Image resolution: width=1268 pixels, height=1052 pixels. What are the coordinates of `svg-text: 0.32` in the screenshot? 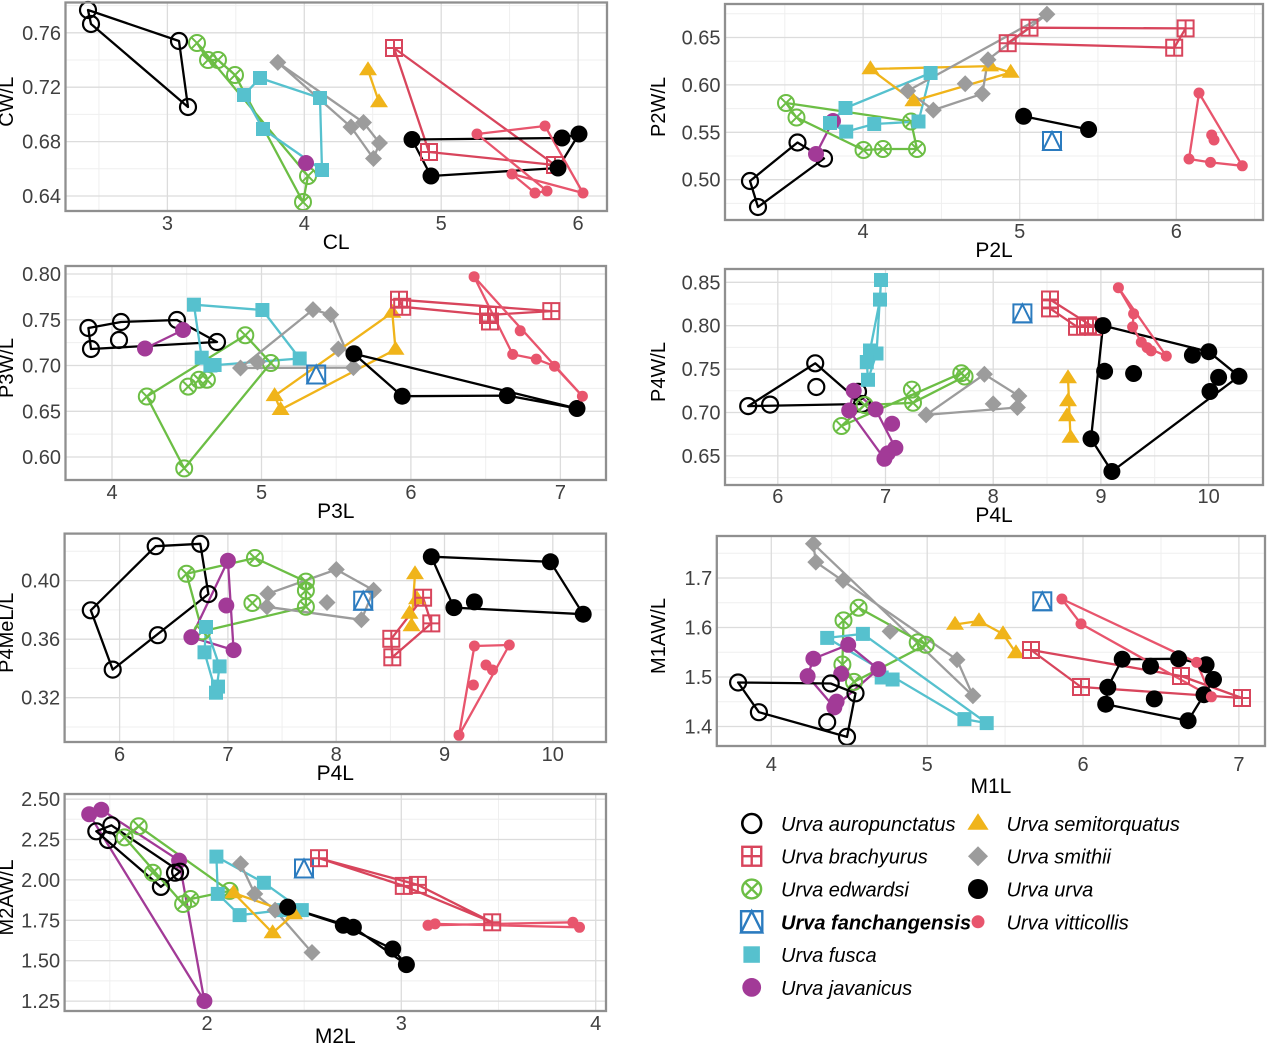 It's located at (40, 699).